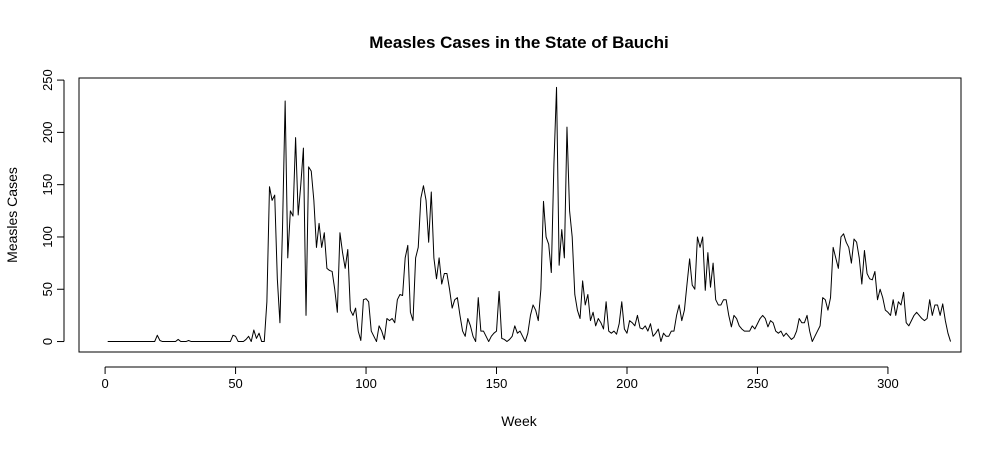  What do you see at coordinates (47, 185) in the screenshot?
I see `y-tick-label: 150` at bounding box center [47, 185].